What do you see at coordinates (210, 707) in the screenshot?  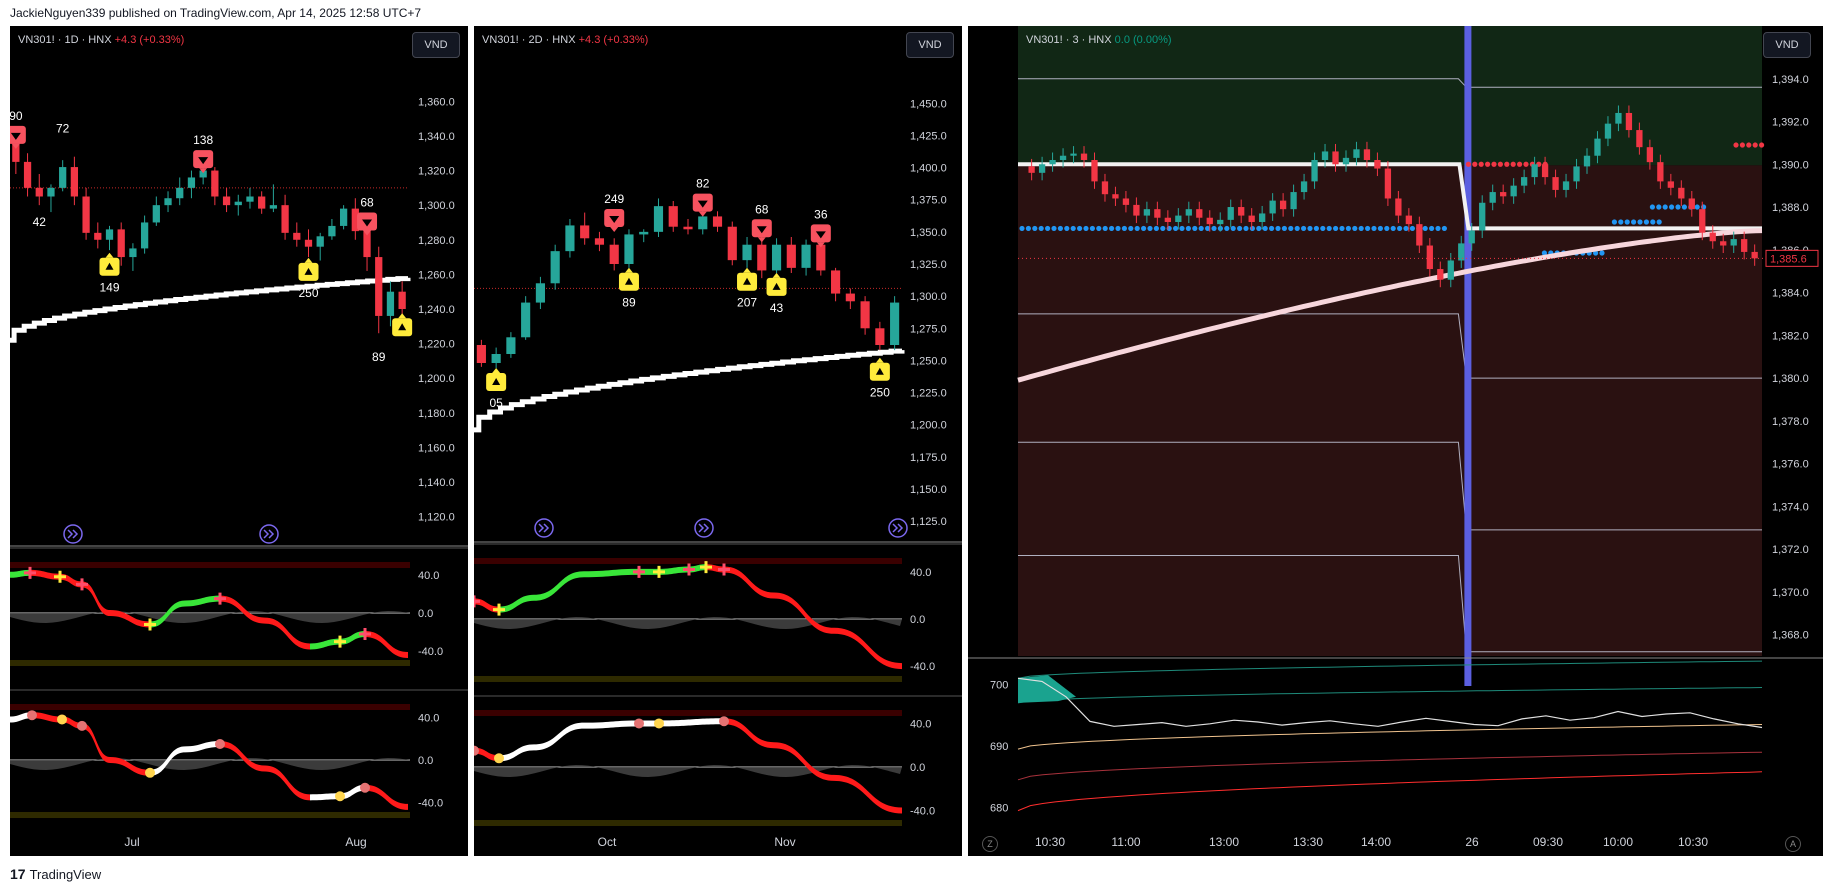 I see `overbought-band` at bounding box center [210, 707].